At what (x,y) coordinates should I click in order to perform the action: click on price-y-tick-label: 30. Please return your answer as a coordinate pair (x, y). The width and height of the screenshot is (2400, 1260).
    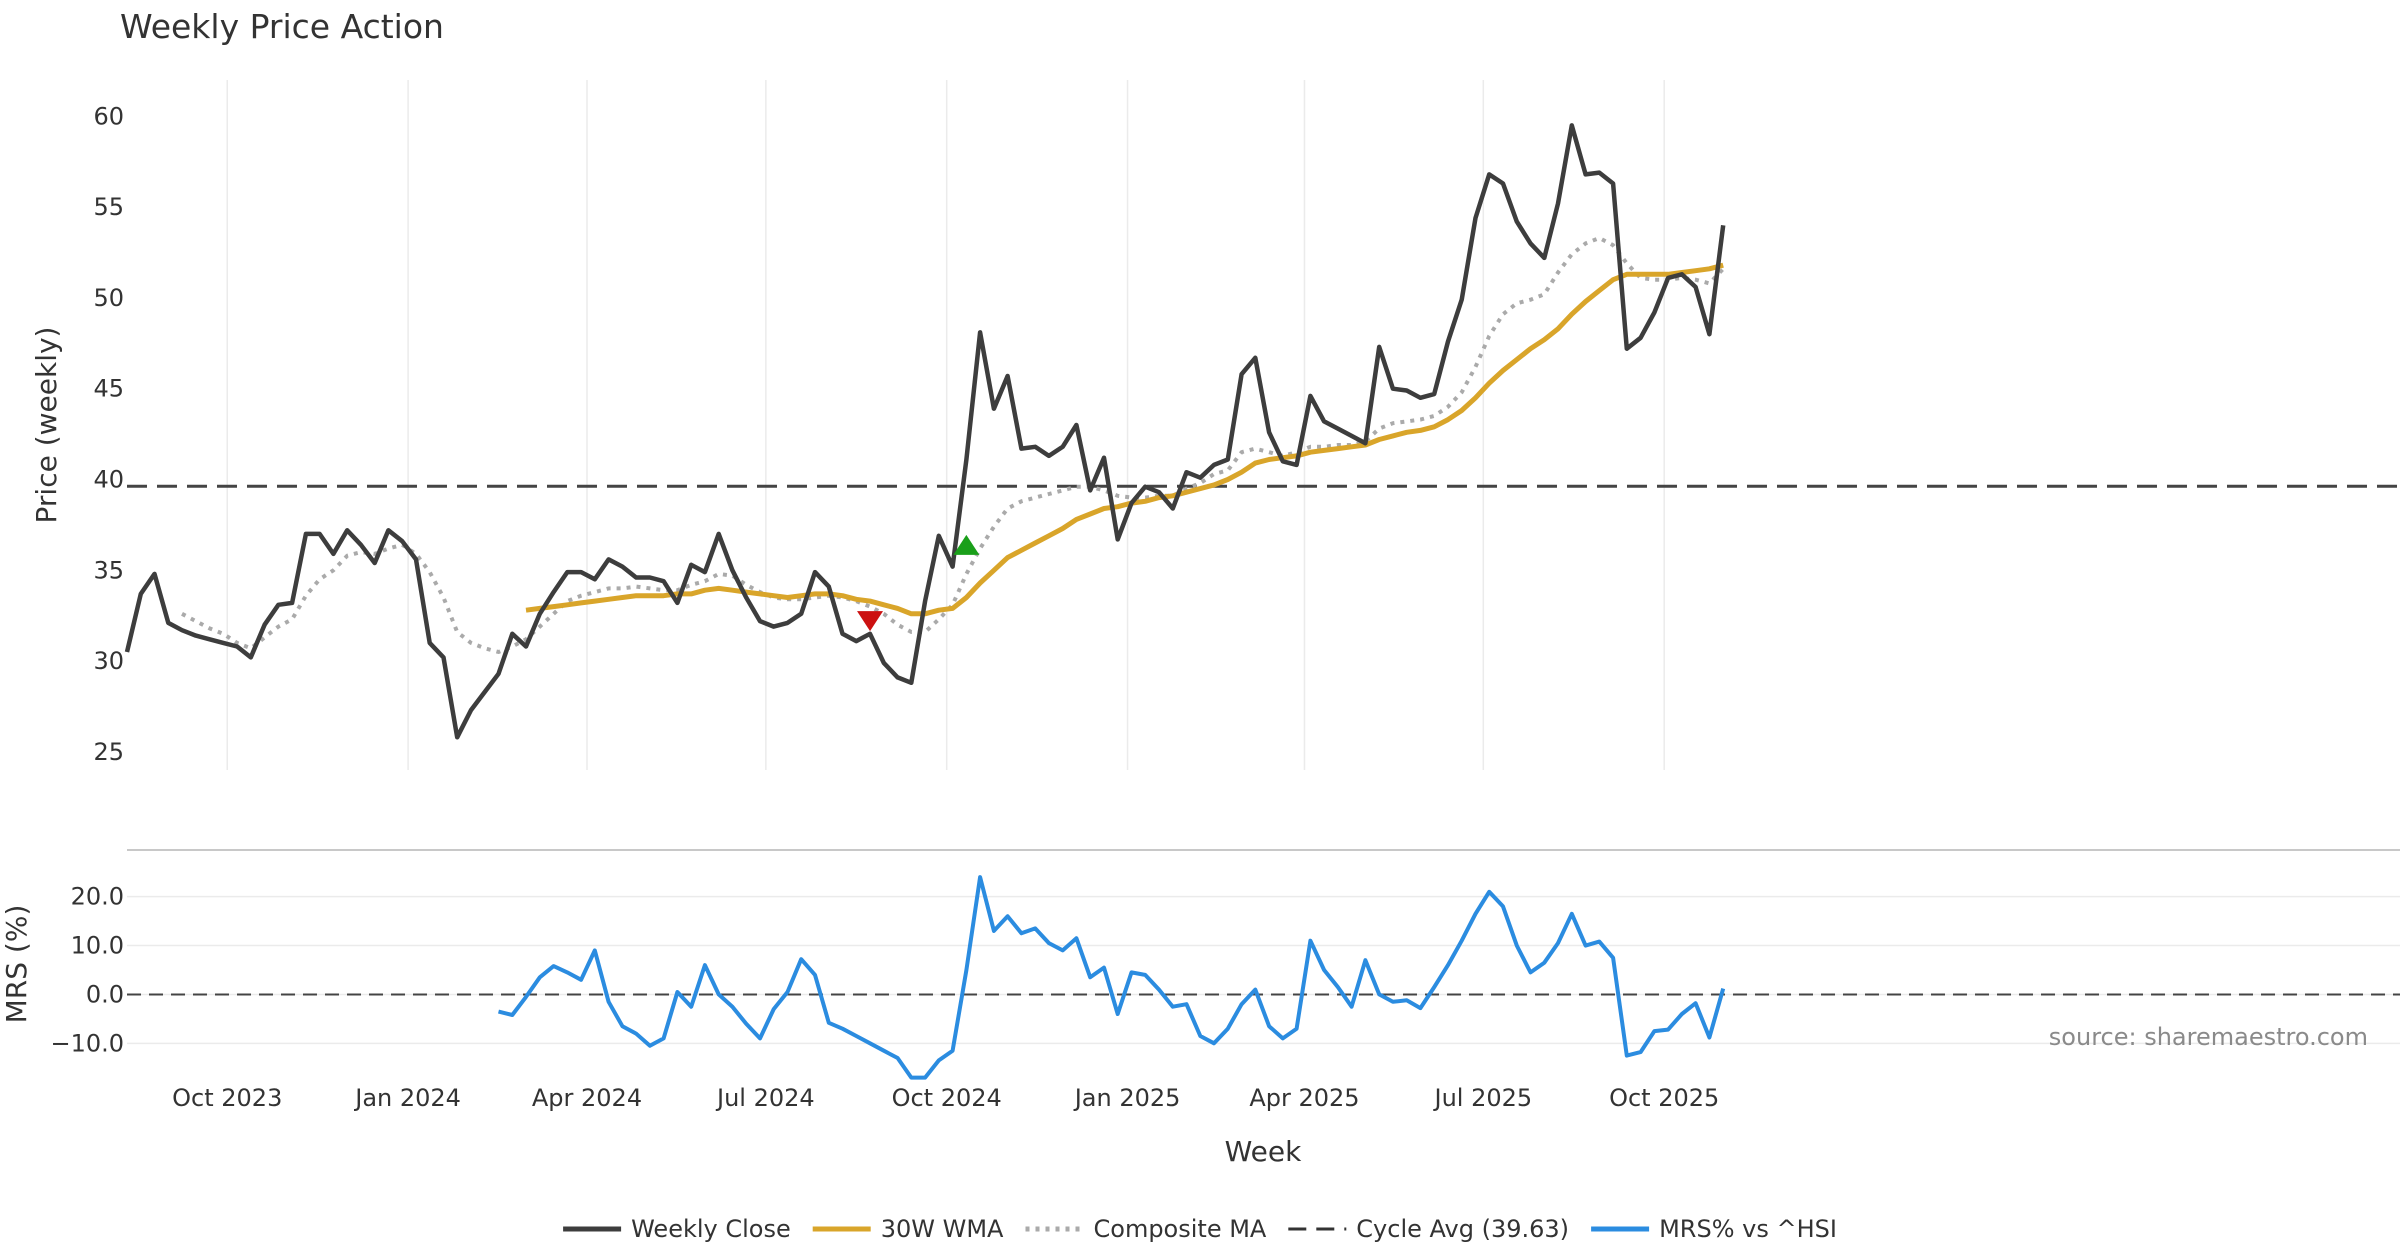
    Looking at the image, I should click on (108, 661).